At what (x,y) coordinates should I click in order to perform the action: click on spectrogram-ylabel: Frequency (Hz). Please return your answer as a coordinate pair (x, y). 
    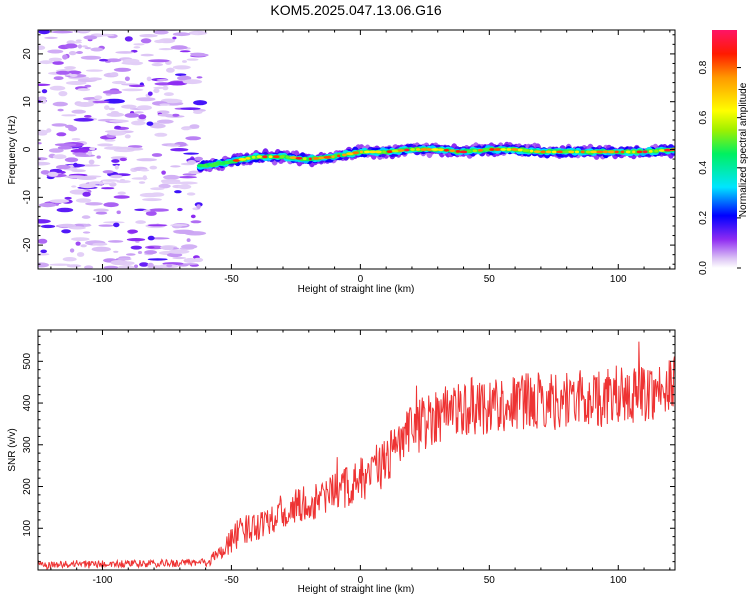
    Looking at the image, I should click on (12, 150).